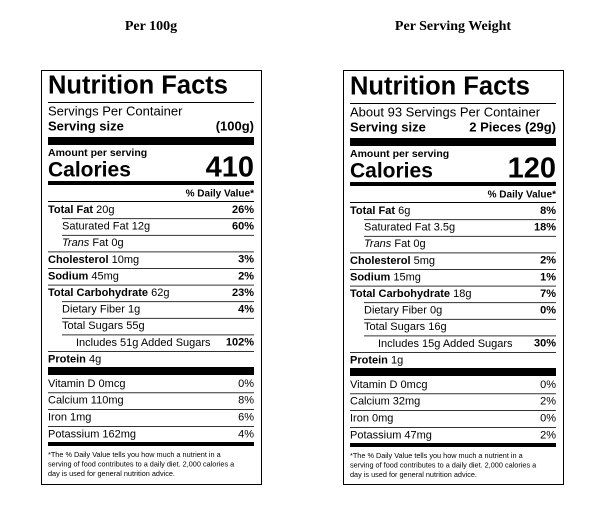 The image size is (601, 515). Describe the element at coordinates (235, 125) in the screenshot. I see `serving-size: (100g)` at that location.